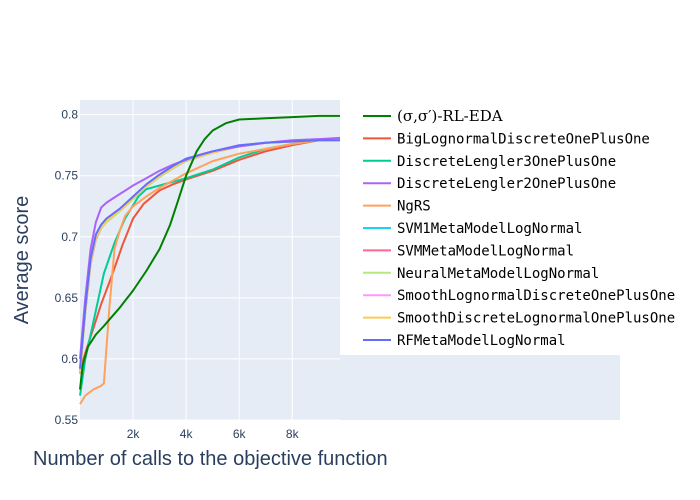  I want to click on x-tick-label: 2k, so click(134, 434).